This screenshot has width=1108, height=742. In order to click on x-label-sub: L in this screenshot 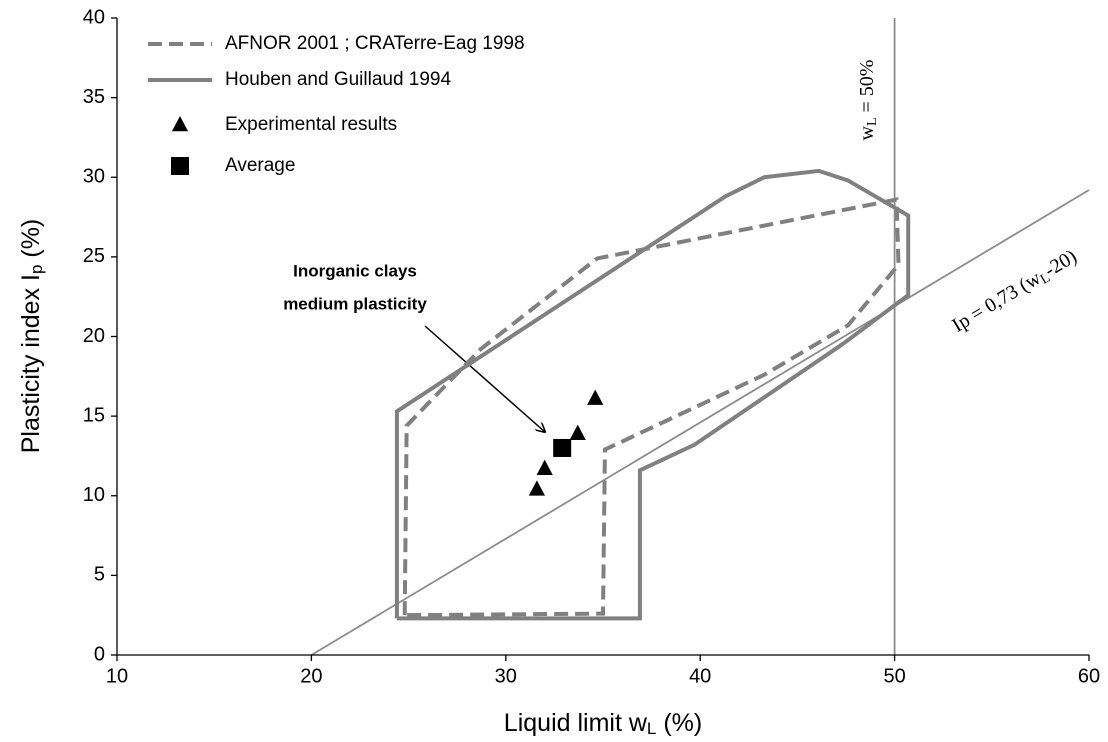, I will do `click(651, 728)`.